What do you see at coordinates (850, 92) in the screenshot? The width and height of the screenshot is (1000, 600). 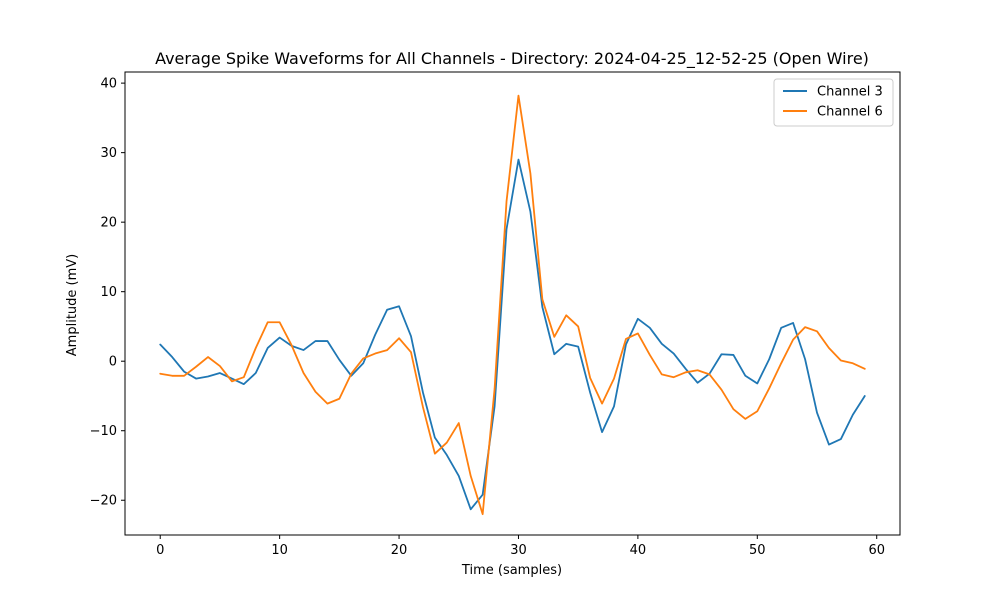 I see `legend-label-1: Channel 3` at bounding box center [850, 92].